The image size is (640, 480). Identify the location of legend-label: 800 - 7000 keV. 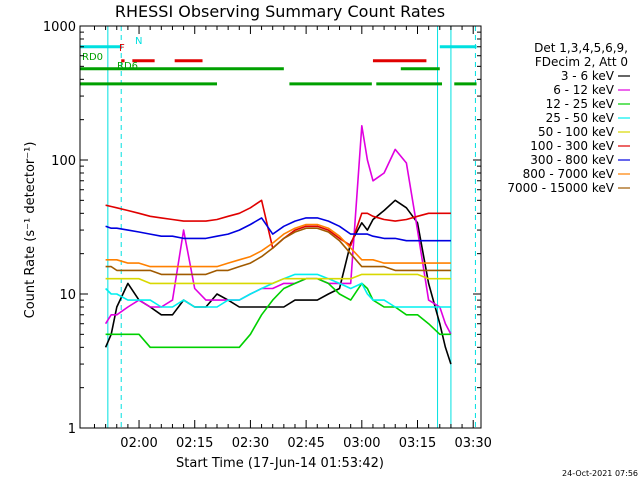
(569, 174).